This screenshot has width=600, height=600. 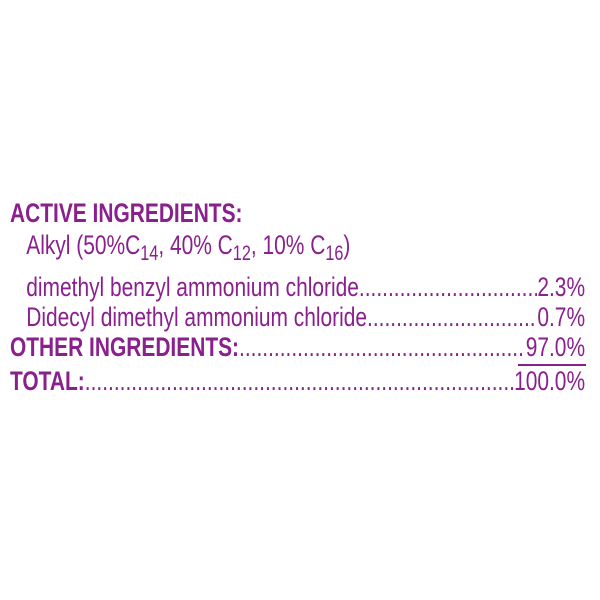 I want to click on ingredient-value: 0.7%, so click(x=561, y=317).